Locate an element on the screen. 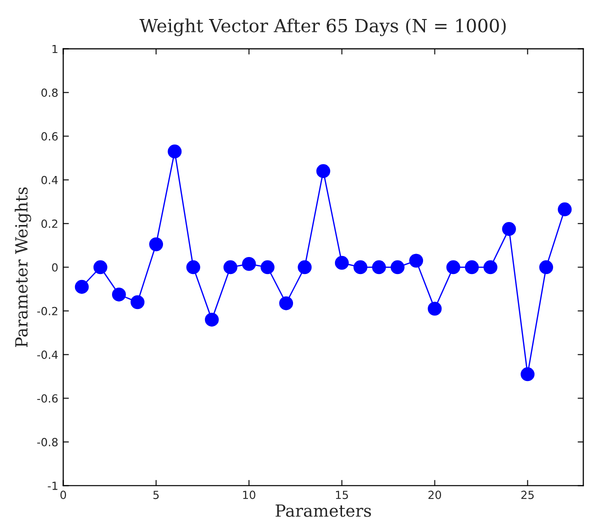 The image size is (591, 525). x-tick-label: 10 is located at coordinates (249, 495).